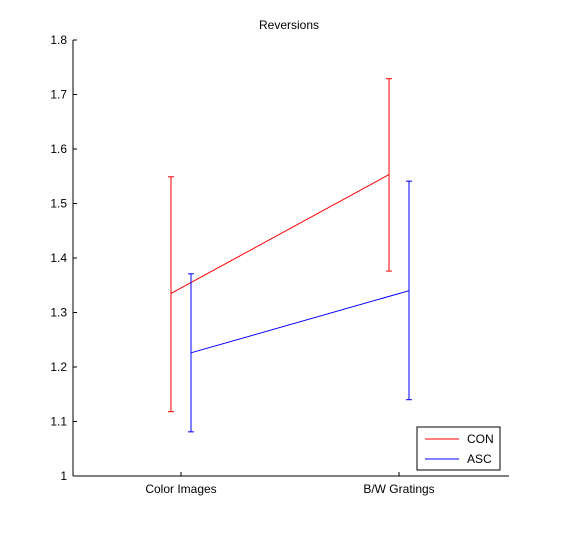 Image resolution: width=561 pixels, height=541 pixels. What do you see at coordinates (180, 489) in the screenshot?
I see `x-tick-label: Color Images` at bounding box center [180, 489].